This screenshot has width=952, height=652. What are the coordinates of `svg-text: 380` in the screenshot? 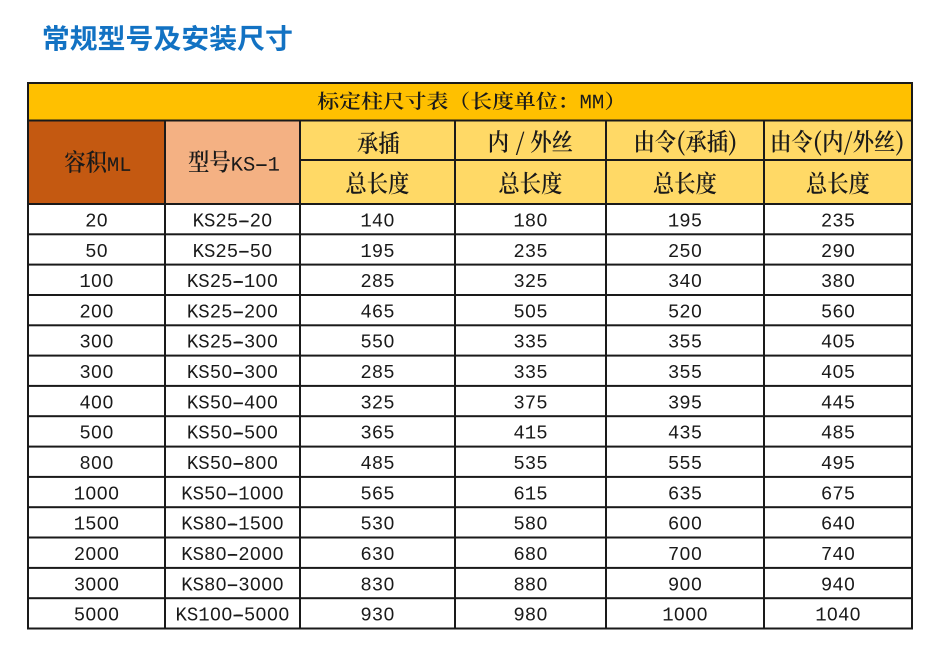 It's located at (838, 282).